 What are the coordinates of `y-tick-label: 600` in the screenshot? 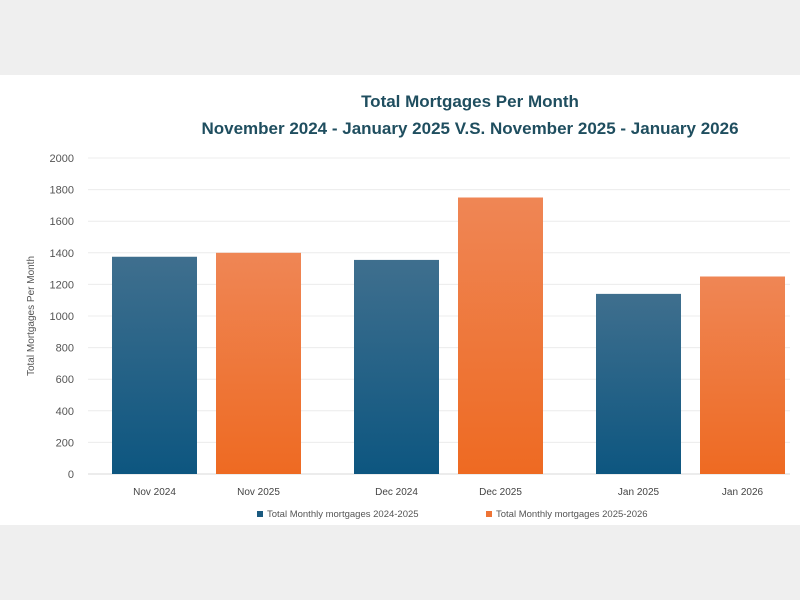 It's located at (65, 380).